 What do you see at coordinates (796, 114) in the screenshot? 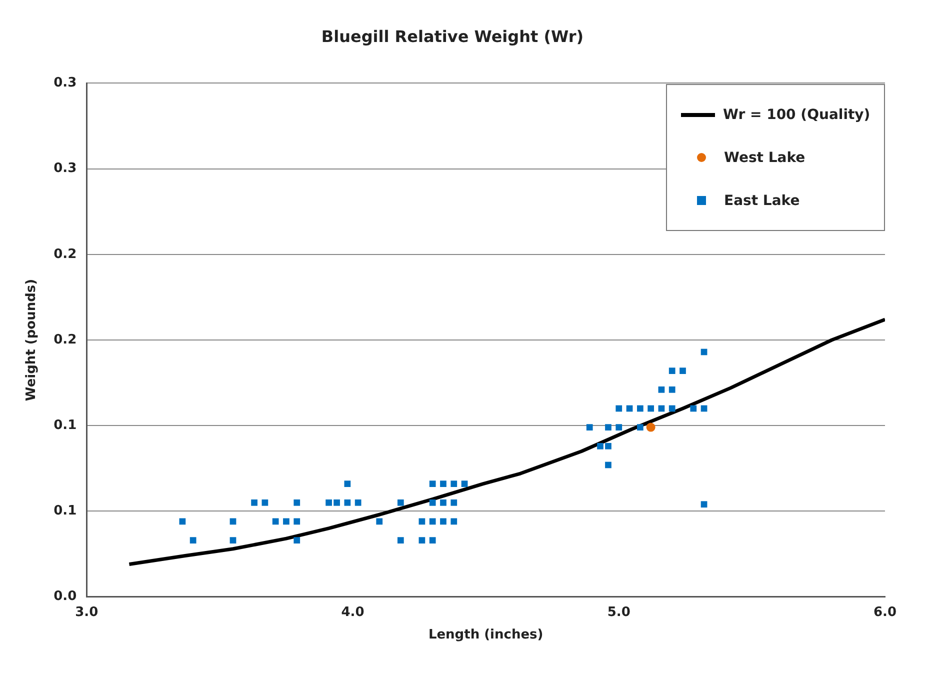
I see `legend-label: Wr = 100 (Quality)` at bounding box center [796, 114].